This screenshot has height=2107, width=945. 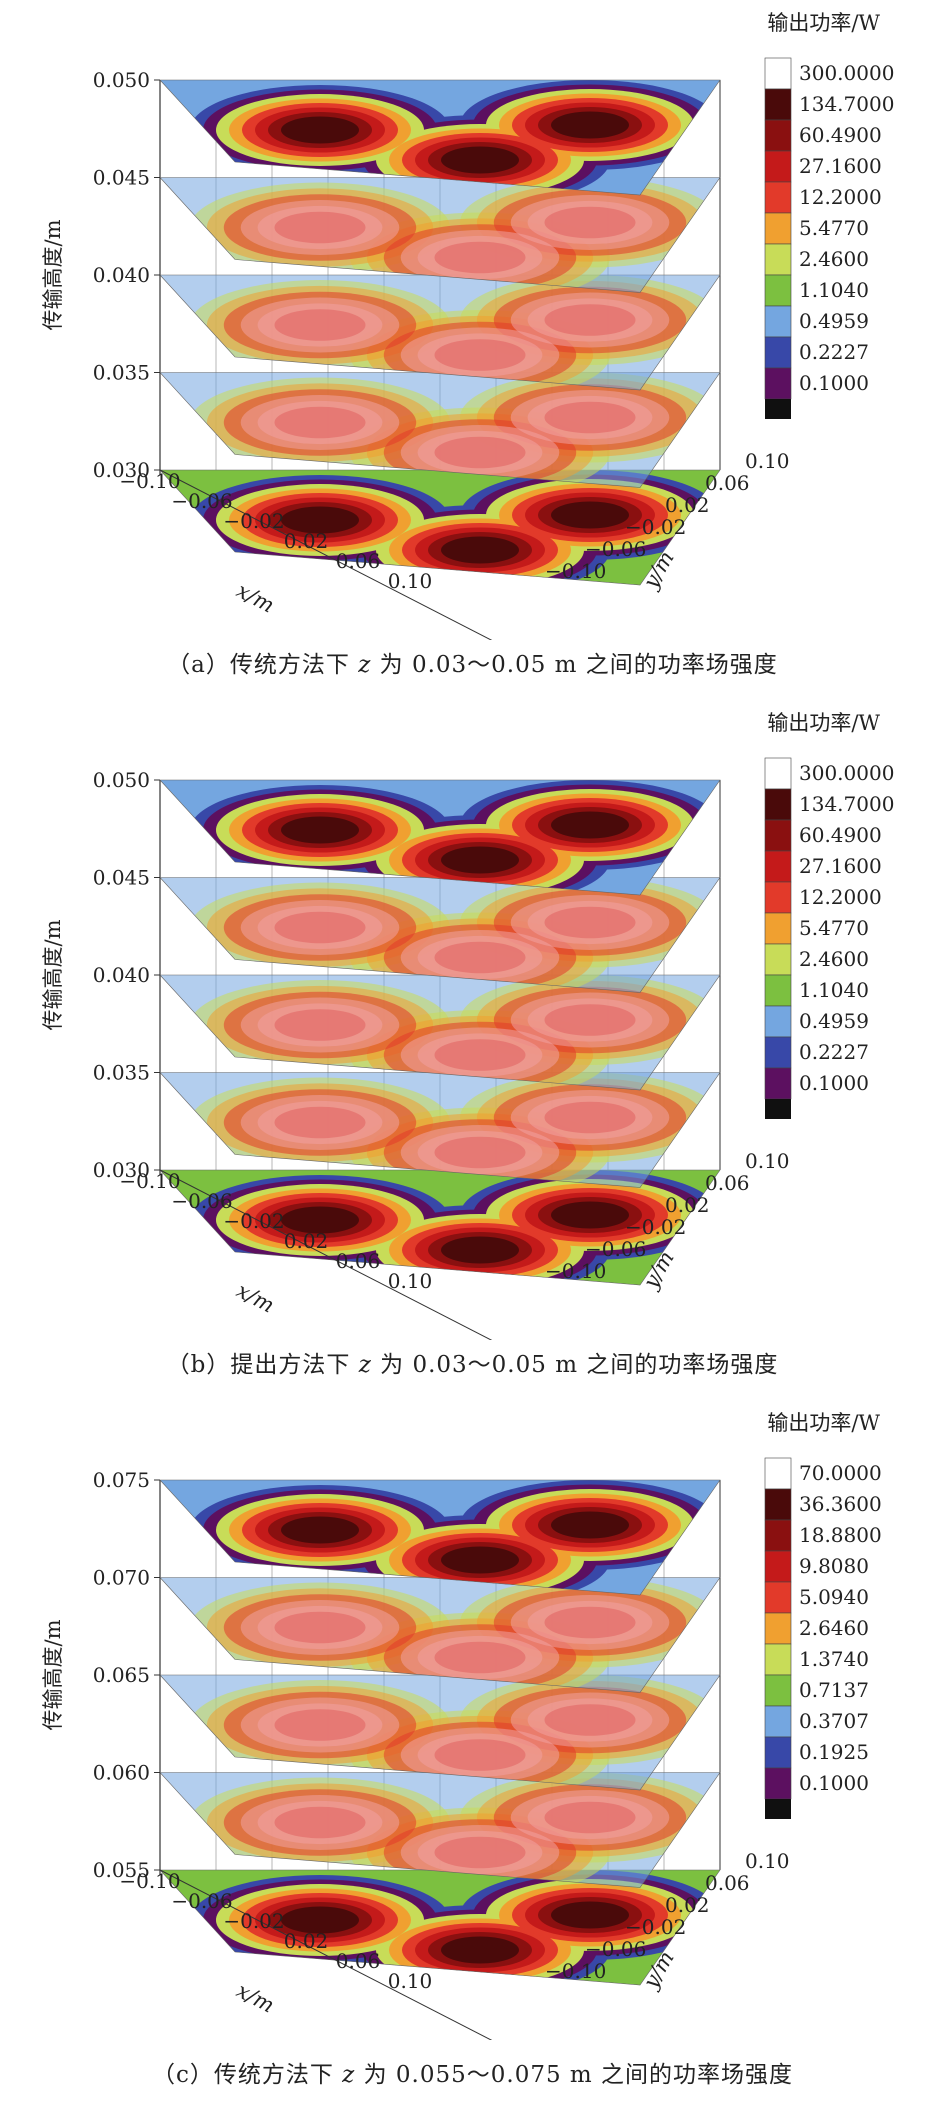 What do you see at coordinates (840, 1473) in the screenshot?
I see `legend-label: 70.0000` at bounding box center [840, 1473].